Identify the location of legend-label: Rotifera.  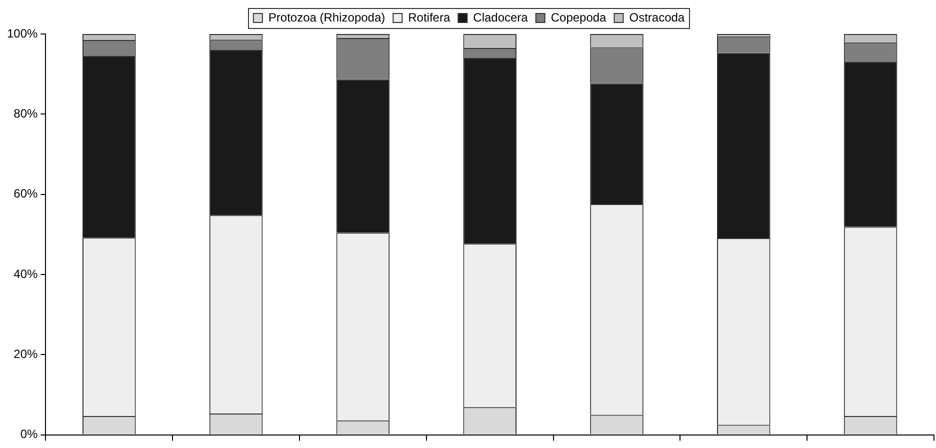
(429, 17).